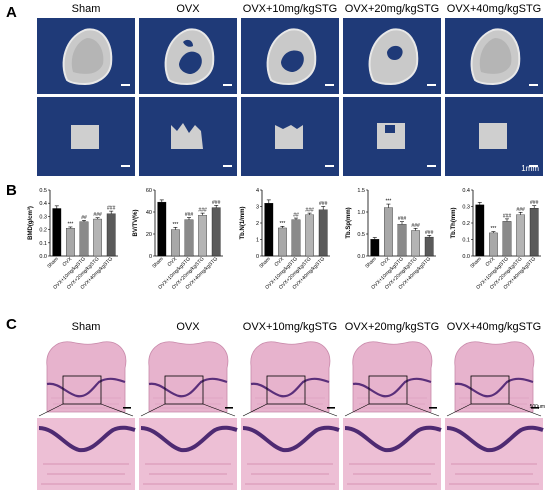 This screenshot has width=550, height=496. I want to click on y-tick-label-0-2: 0.2, so click(43, 231).